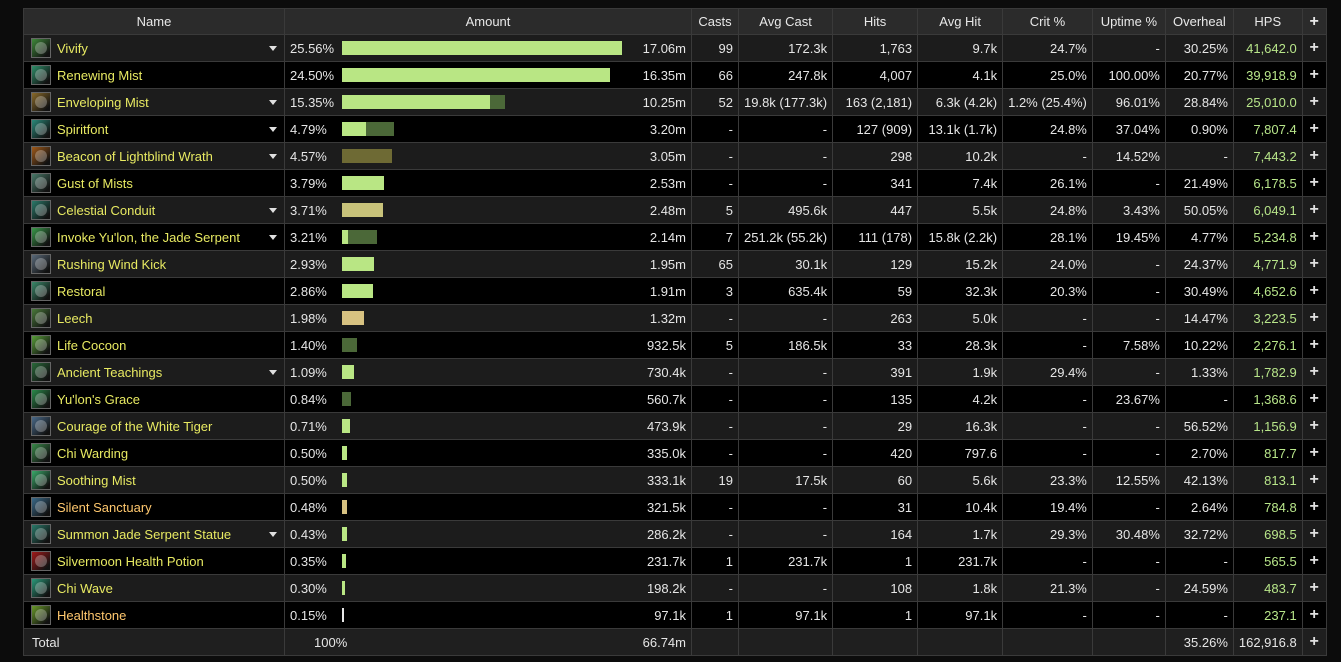  I want to click on vivify-icon, so click(41, 48).